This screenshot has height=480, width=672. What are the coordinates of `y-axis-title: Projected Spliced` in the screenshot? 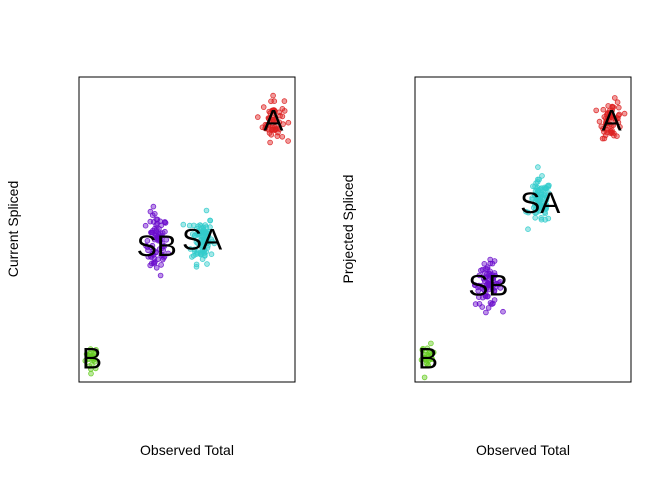 It's located at (348, 229).